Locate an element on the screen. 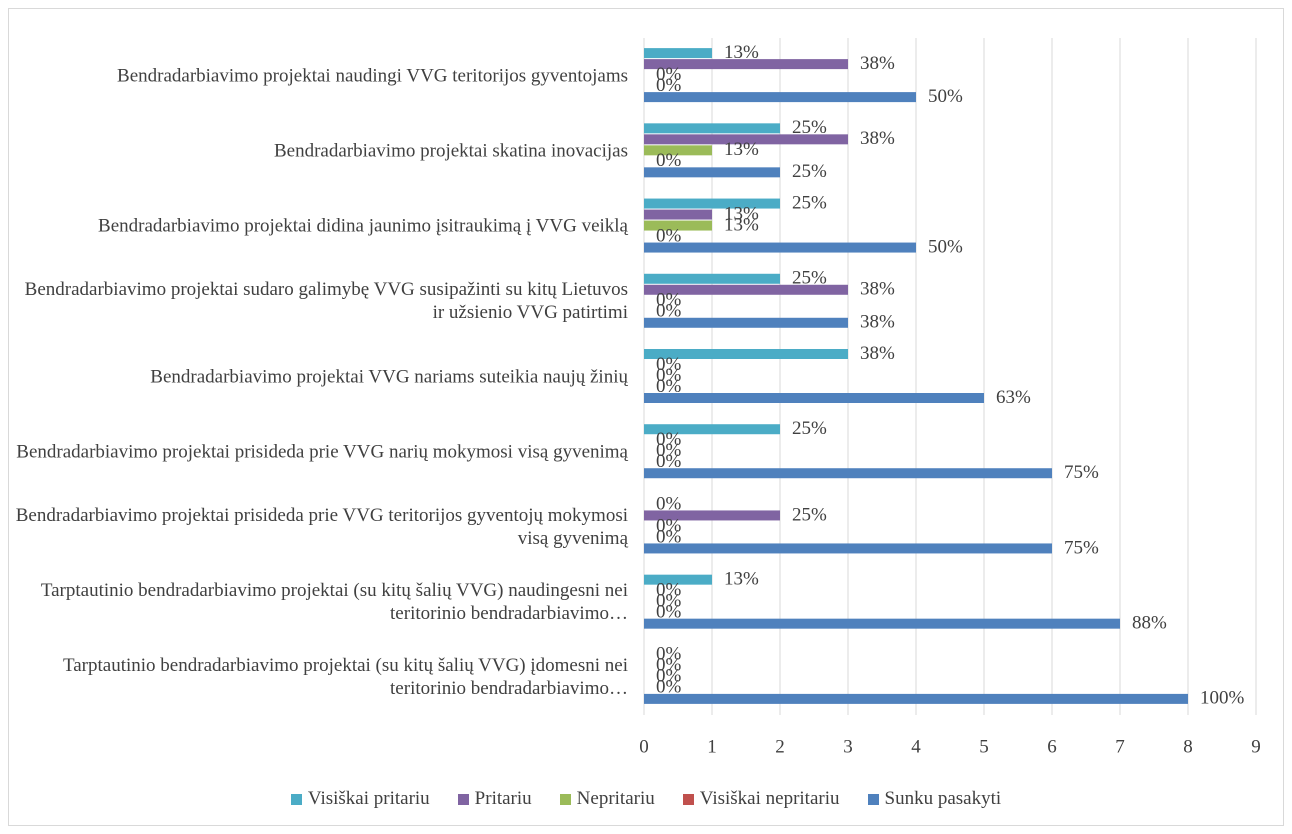 This screenshot has height=834, width=1292. data-label: 50% is located at coordinates (945, 246).